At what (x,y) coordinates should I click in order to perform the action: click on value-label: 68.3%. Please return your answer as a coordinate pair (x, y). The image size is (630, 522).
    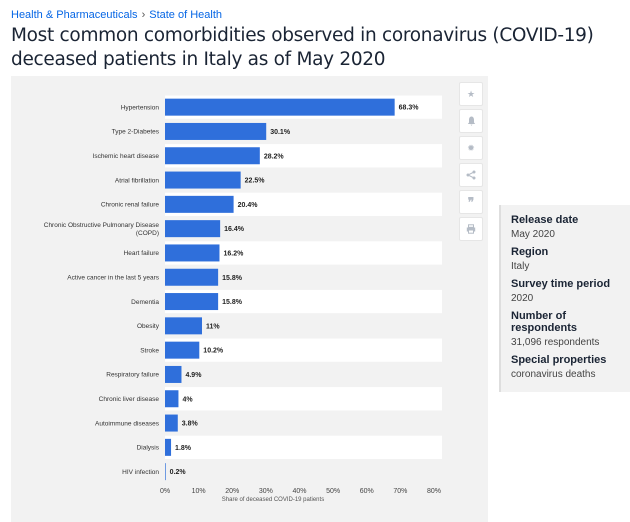
    Looking at the image, I should click on (409, 108).